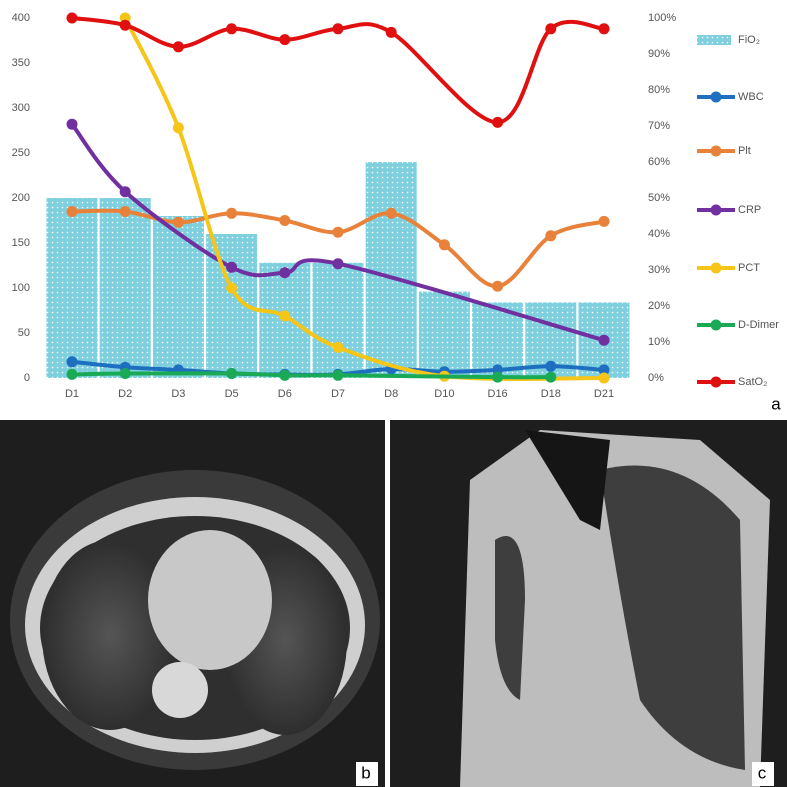 This screenshot has height=787, width=787. What do you see at coordinates (21, 198) in the screenshot?
I see `y-tick-label: 200` at bounding box center [21, 198].